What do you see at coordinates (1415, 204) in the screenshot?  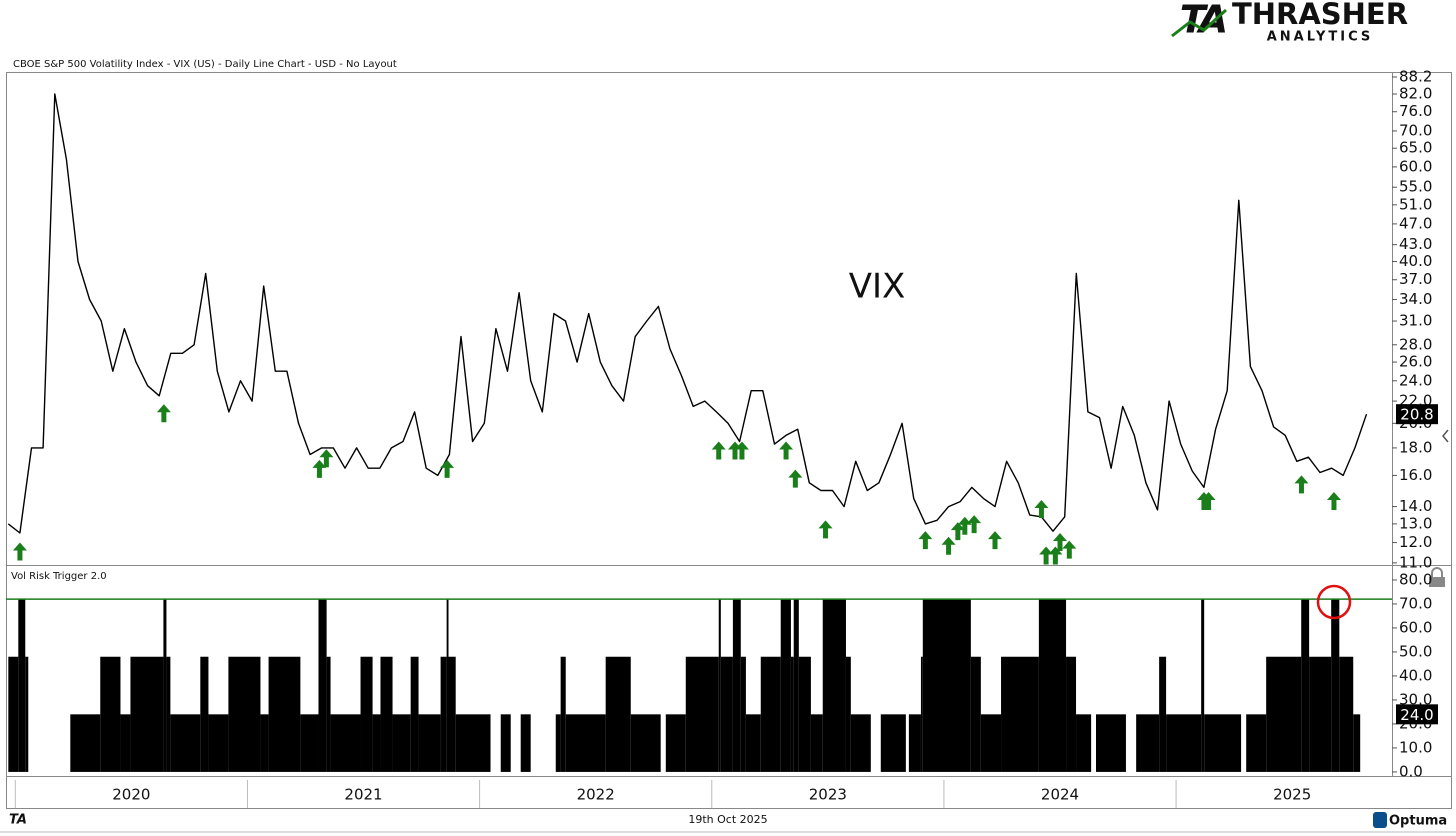 I see `y-tick-label: 51.0` at bounding box center [1415, 204].